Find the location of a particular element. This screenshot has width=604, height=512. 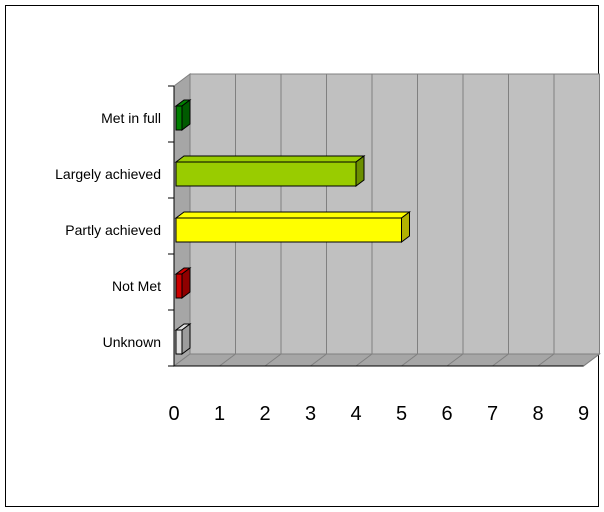

x-tick-label: 6 is located at coordinates (446, 414).